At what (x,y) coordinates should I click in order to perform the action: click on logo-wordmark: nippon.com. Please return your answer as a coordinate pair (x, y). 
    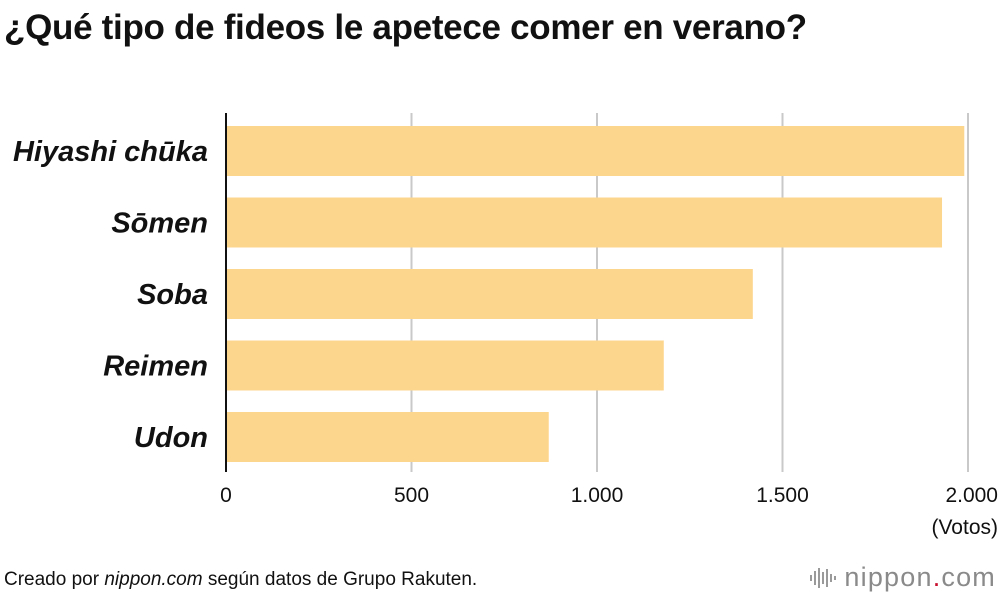
    Looking at the image, I should click on (920, 577).